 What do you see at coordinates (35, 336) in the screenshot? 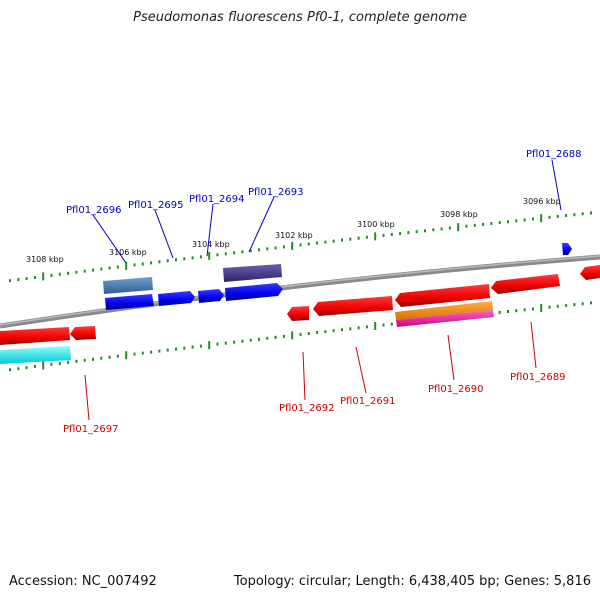
I see `gene-feature-pfl01-2697-red` at bounding box center [35, 336].